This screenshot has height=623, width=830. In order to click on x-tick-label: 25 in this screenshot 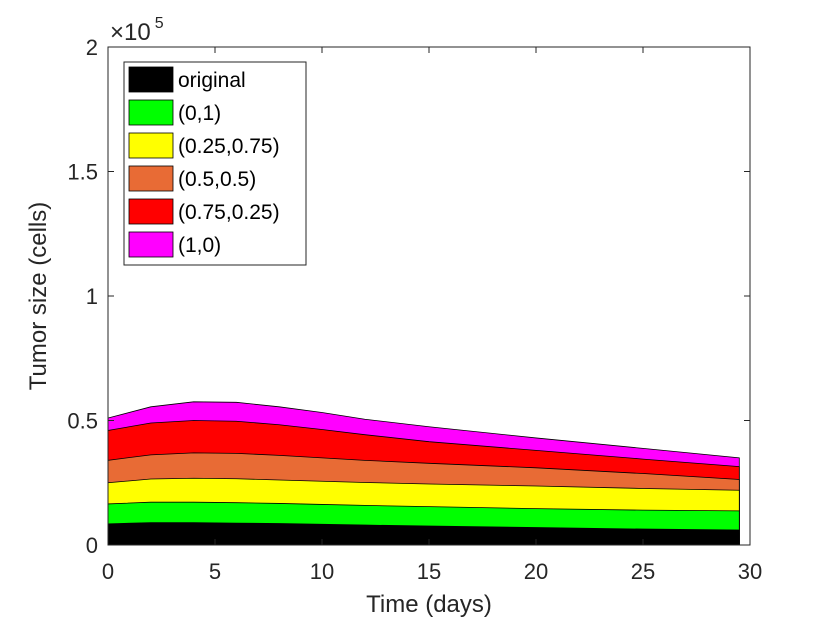, I will do `click(643, 571)`.